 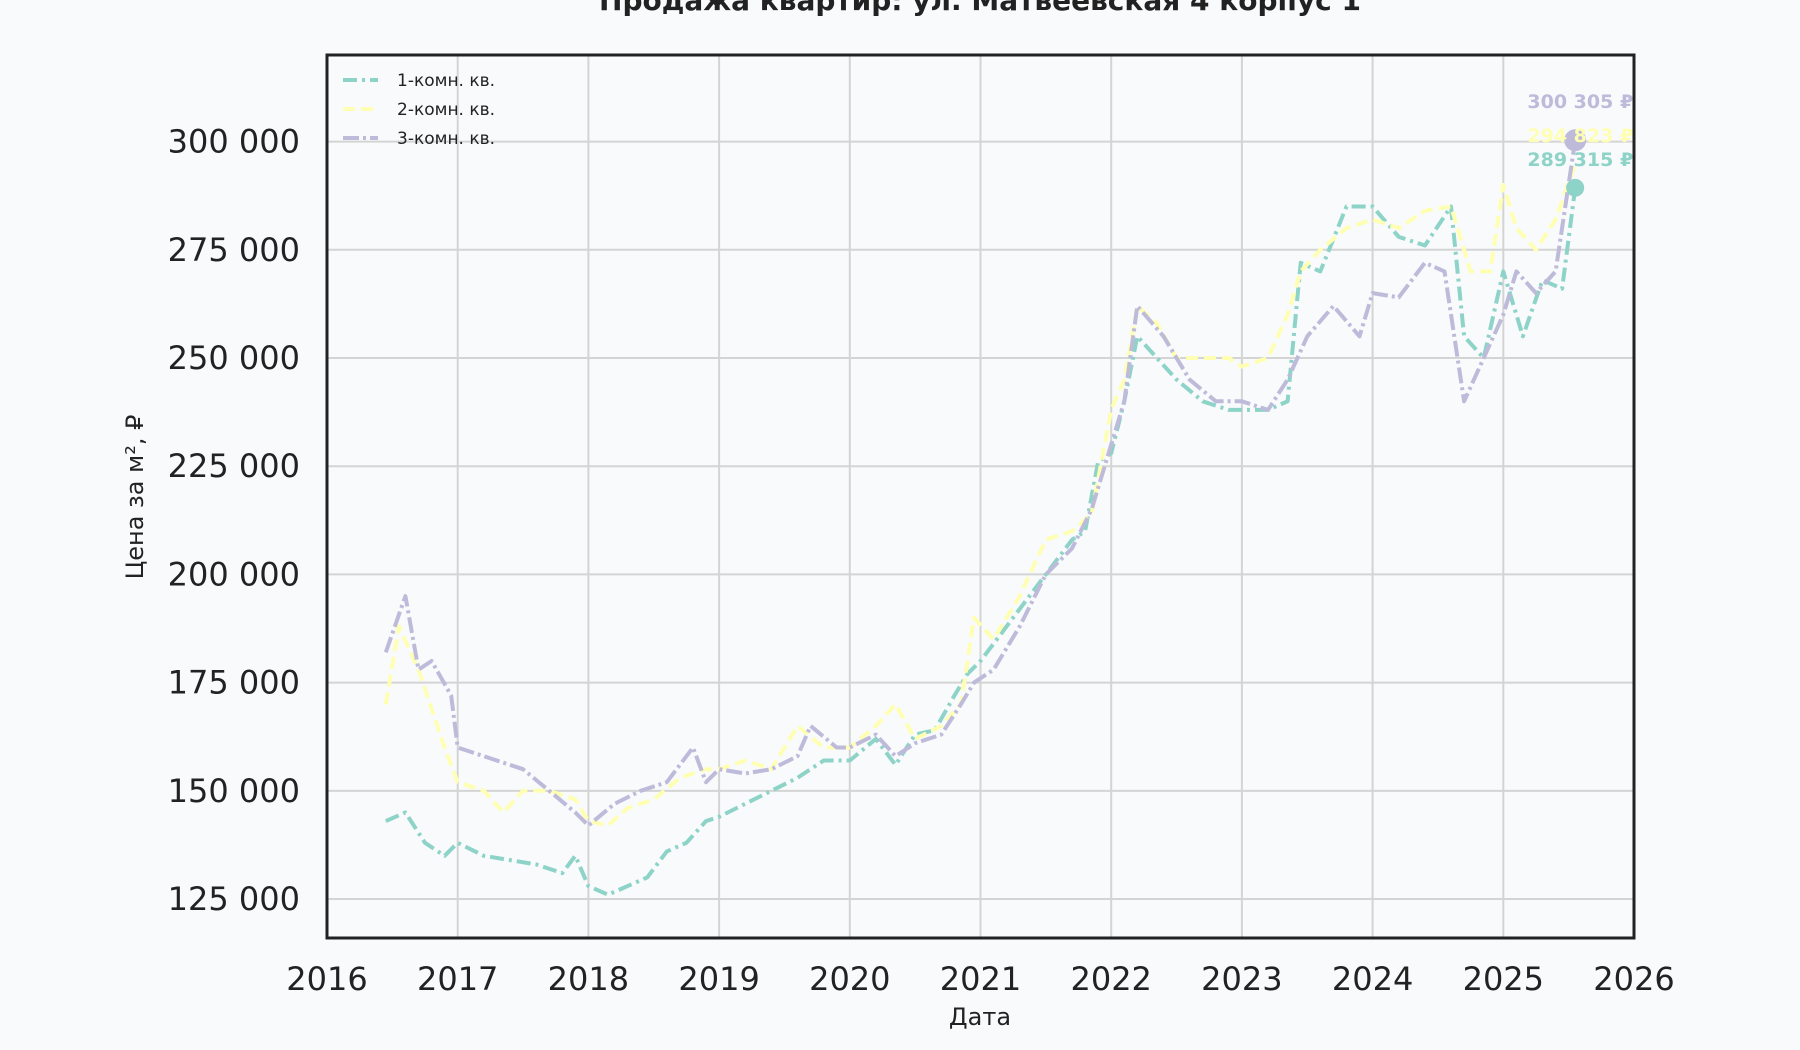 I want to click on end-value-label: 300 305 ₽, so click(x=1580, y=102).